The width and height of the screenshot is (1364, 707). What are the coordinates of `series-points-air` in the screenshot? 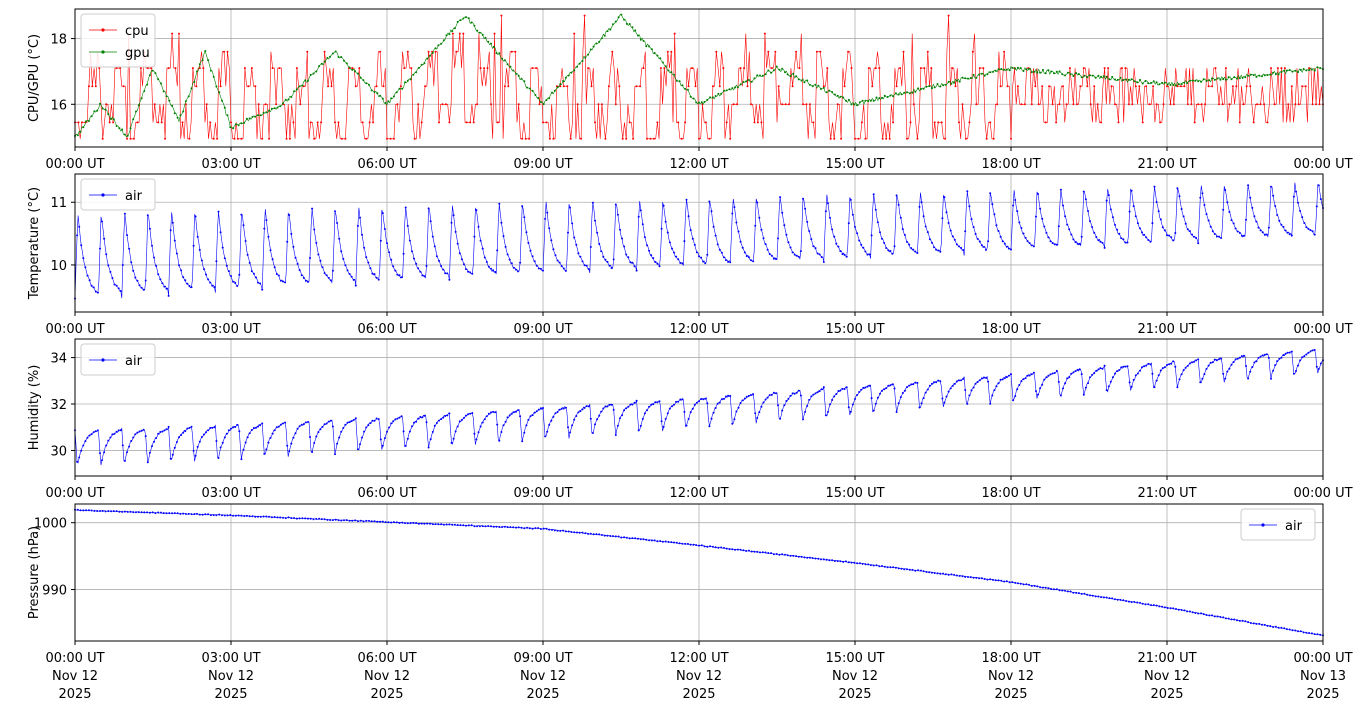 It's located at (699, 406).